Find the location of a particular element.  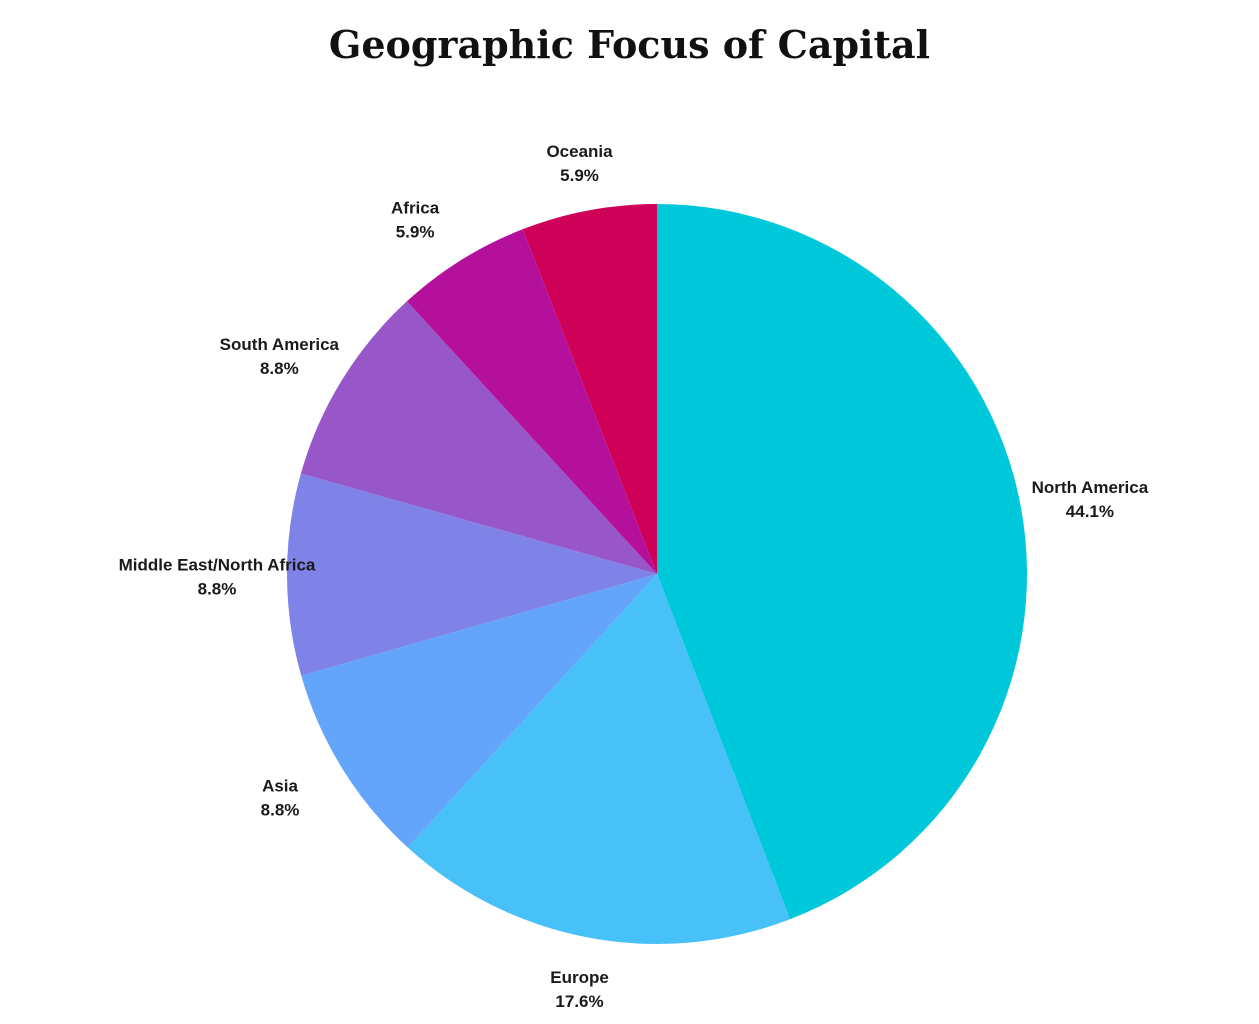

pie-label-africa: Africa 5.9% is located at coordinates (415, 219).